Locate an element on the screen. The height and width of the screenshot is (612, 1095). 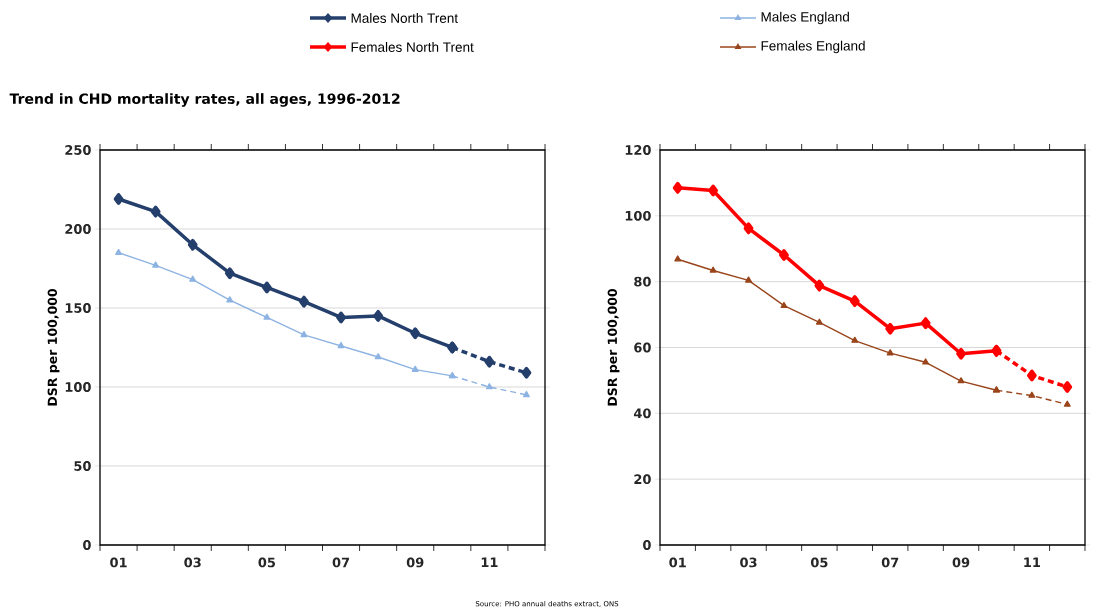
legend-label: Males North Trent is located at coordinates (404, 18).